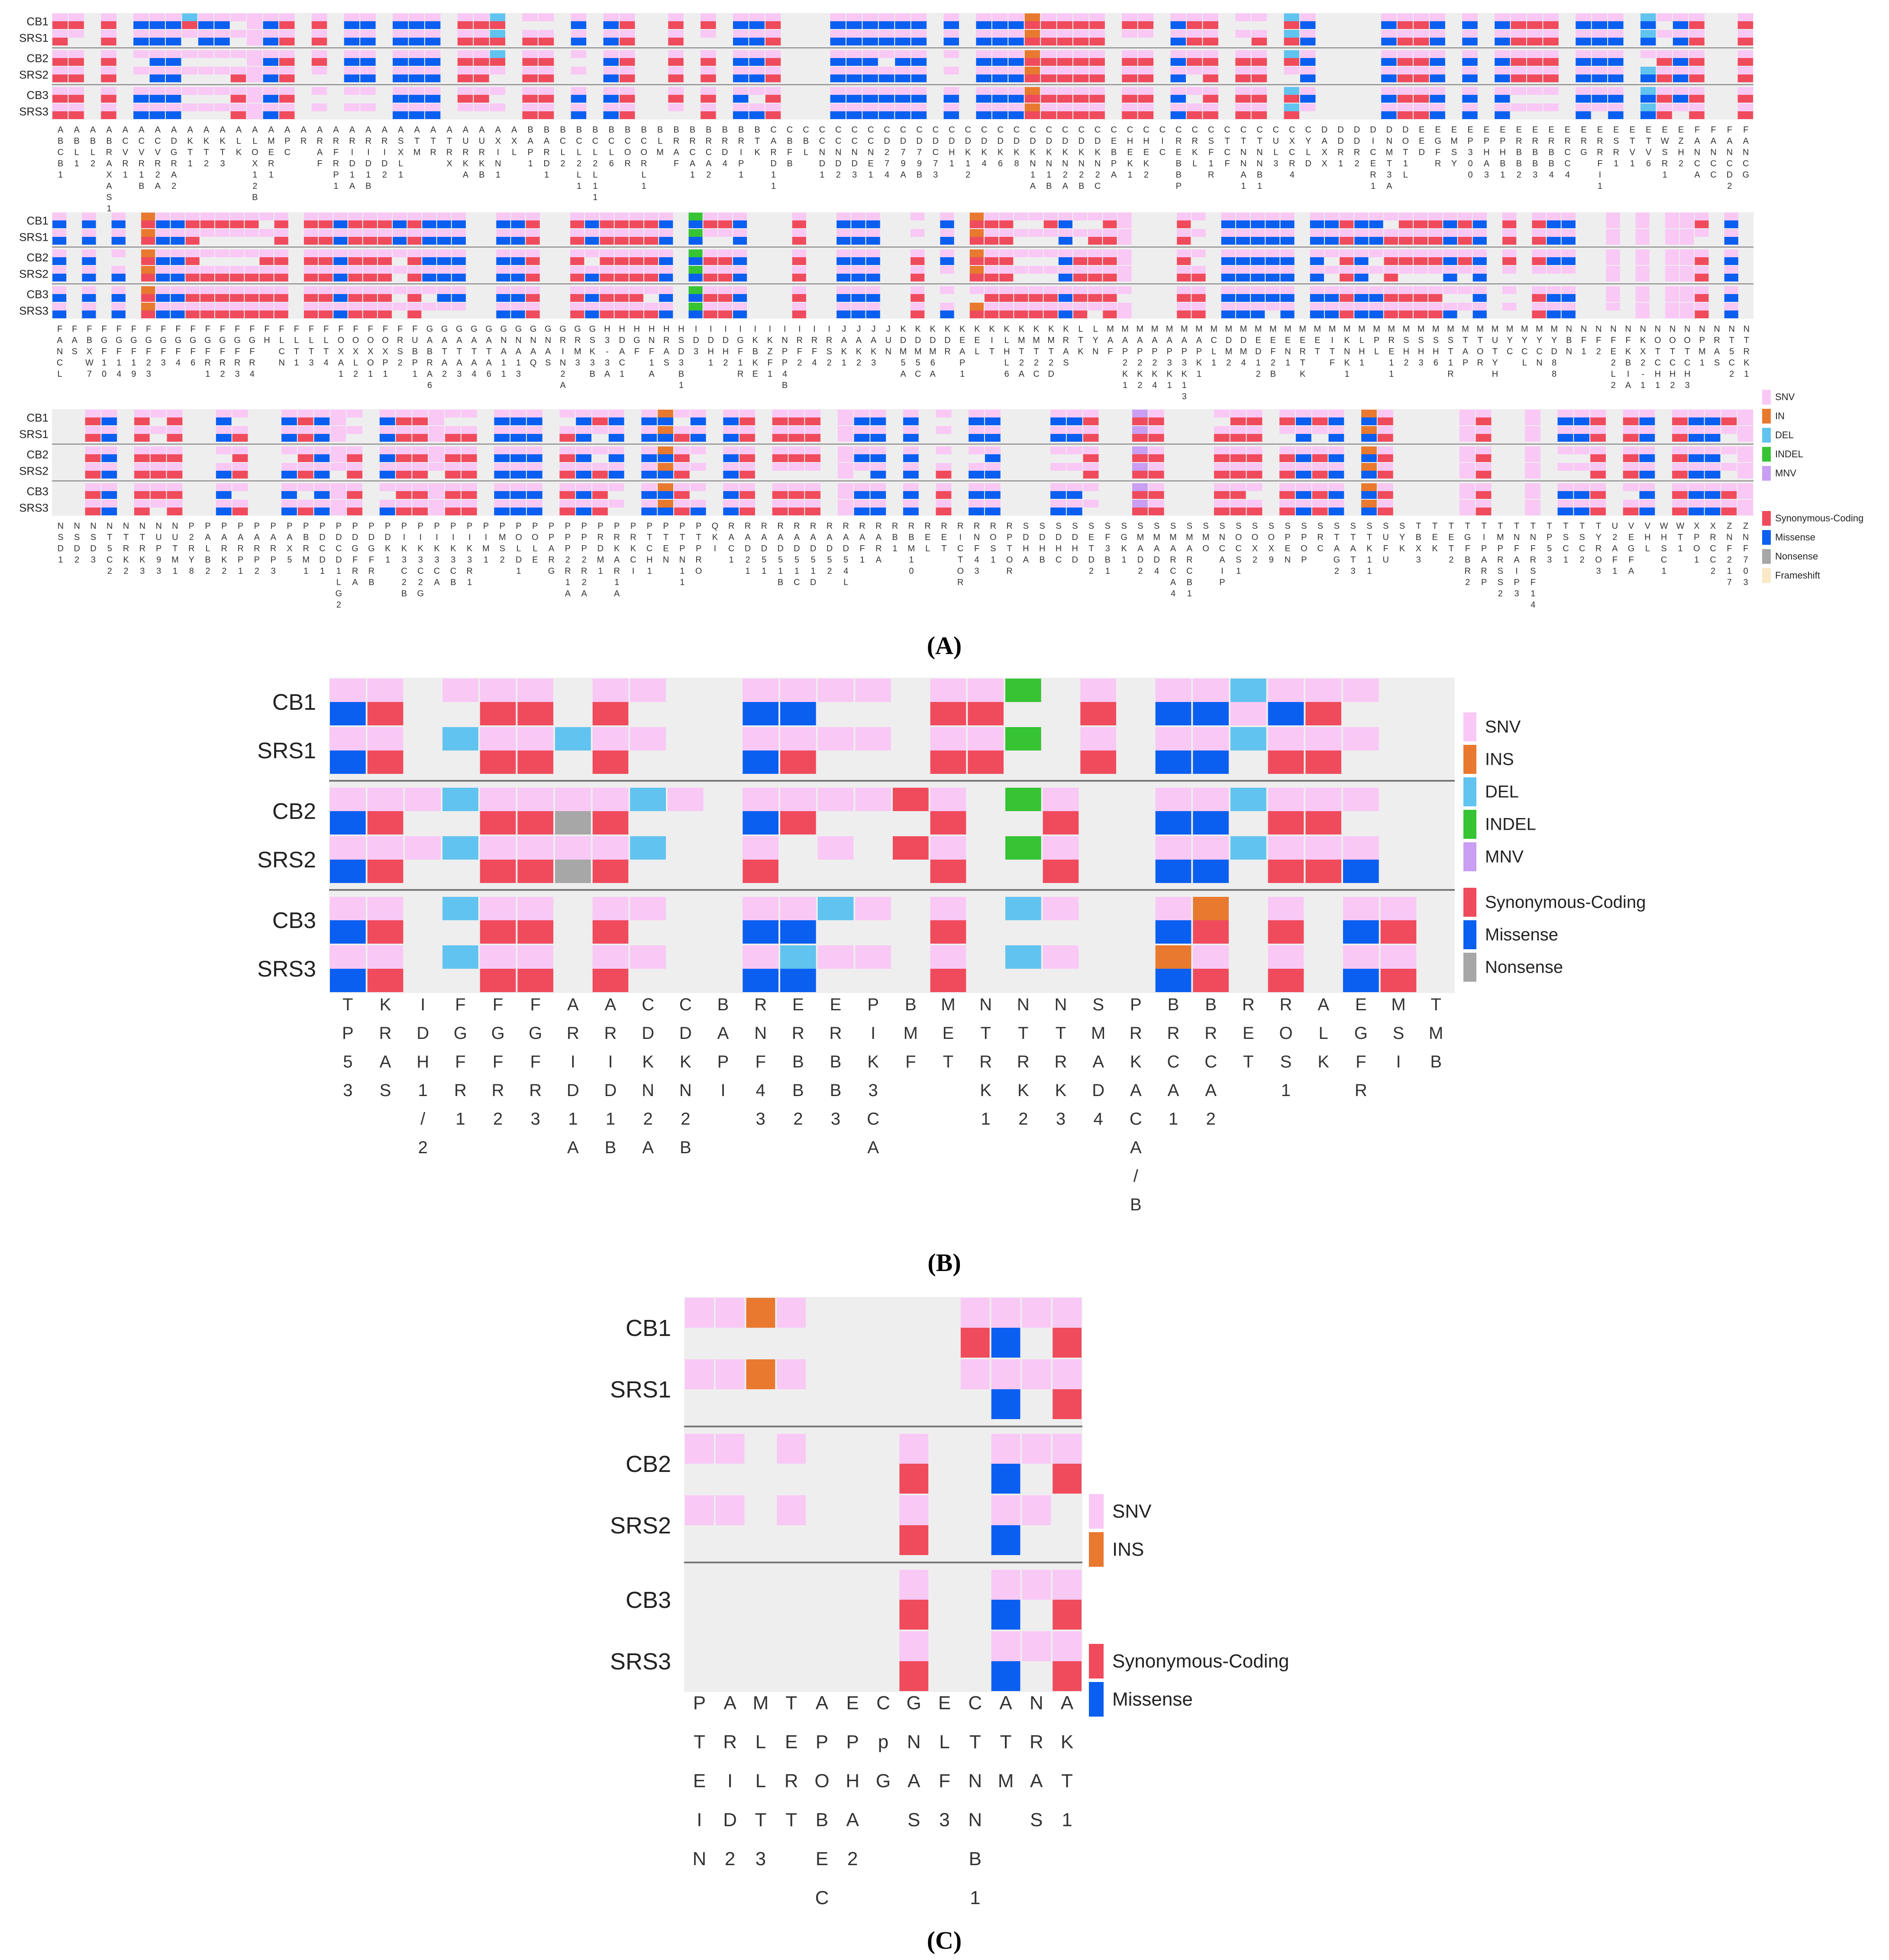 The image size is (1889, 1960). Describe the element at coordinates (886, 38) in the screenshot. I see `cell-srs1-cd274` at that location.